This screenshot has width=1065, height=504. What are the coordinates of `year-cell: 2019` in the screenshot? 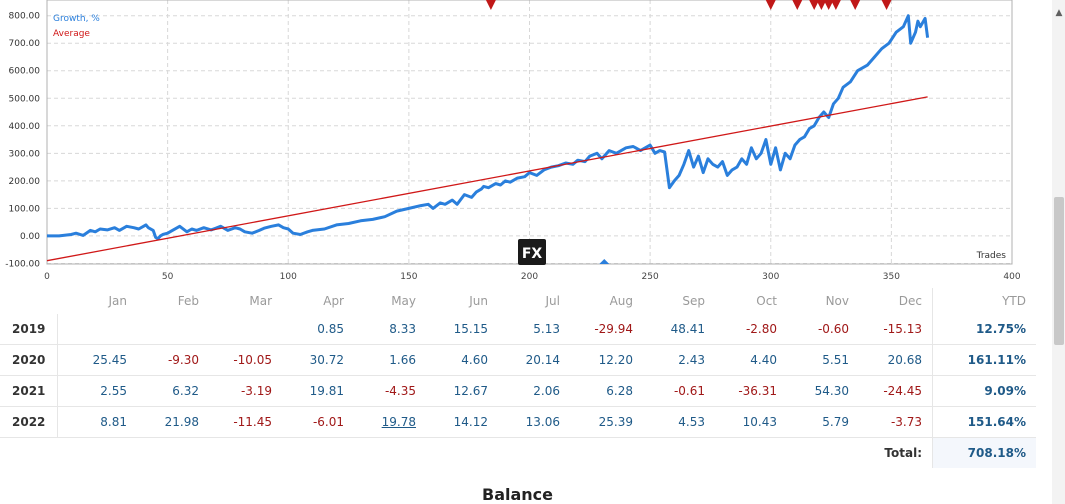 It's located at (29, 329).